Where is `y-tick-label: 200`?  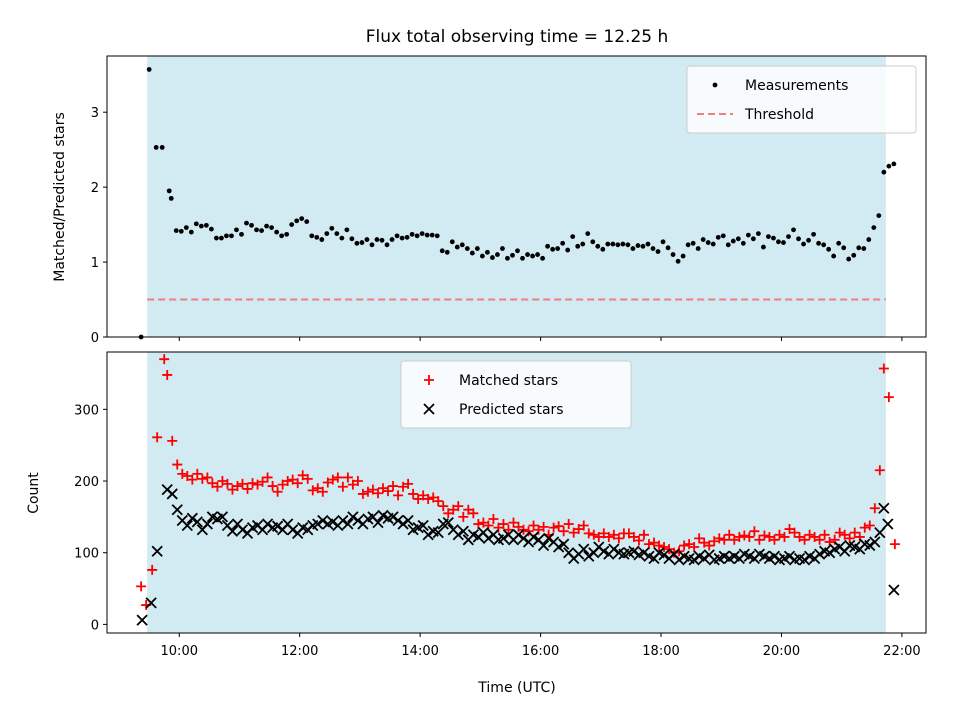 y-tick-label: 200 is located at coordinates (86, 482).